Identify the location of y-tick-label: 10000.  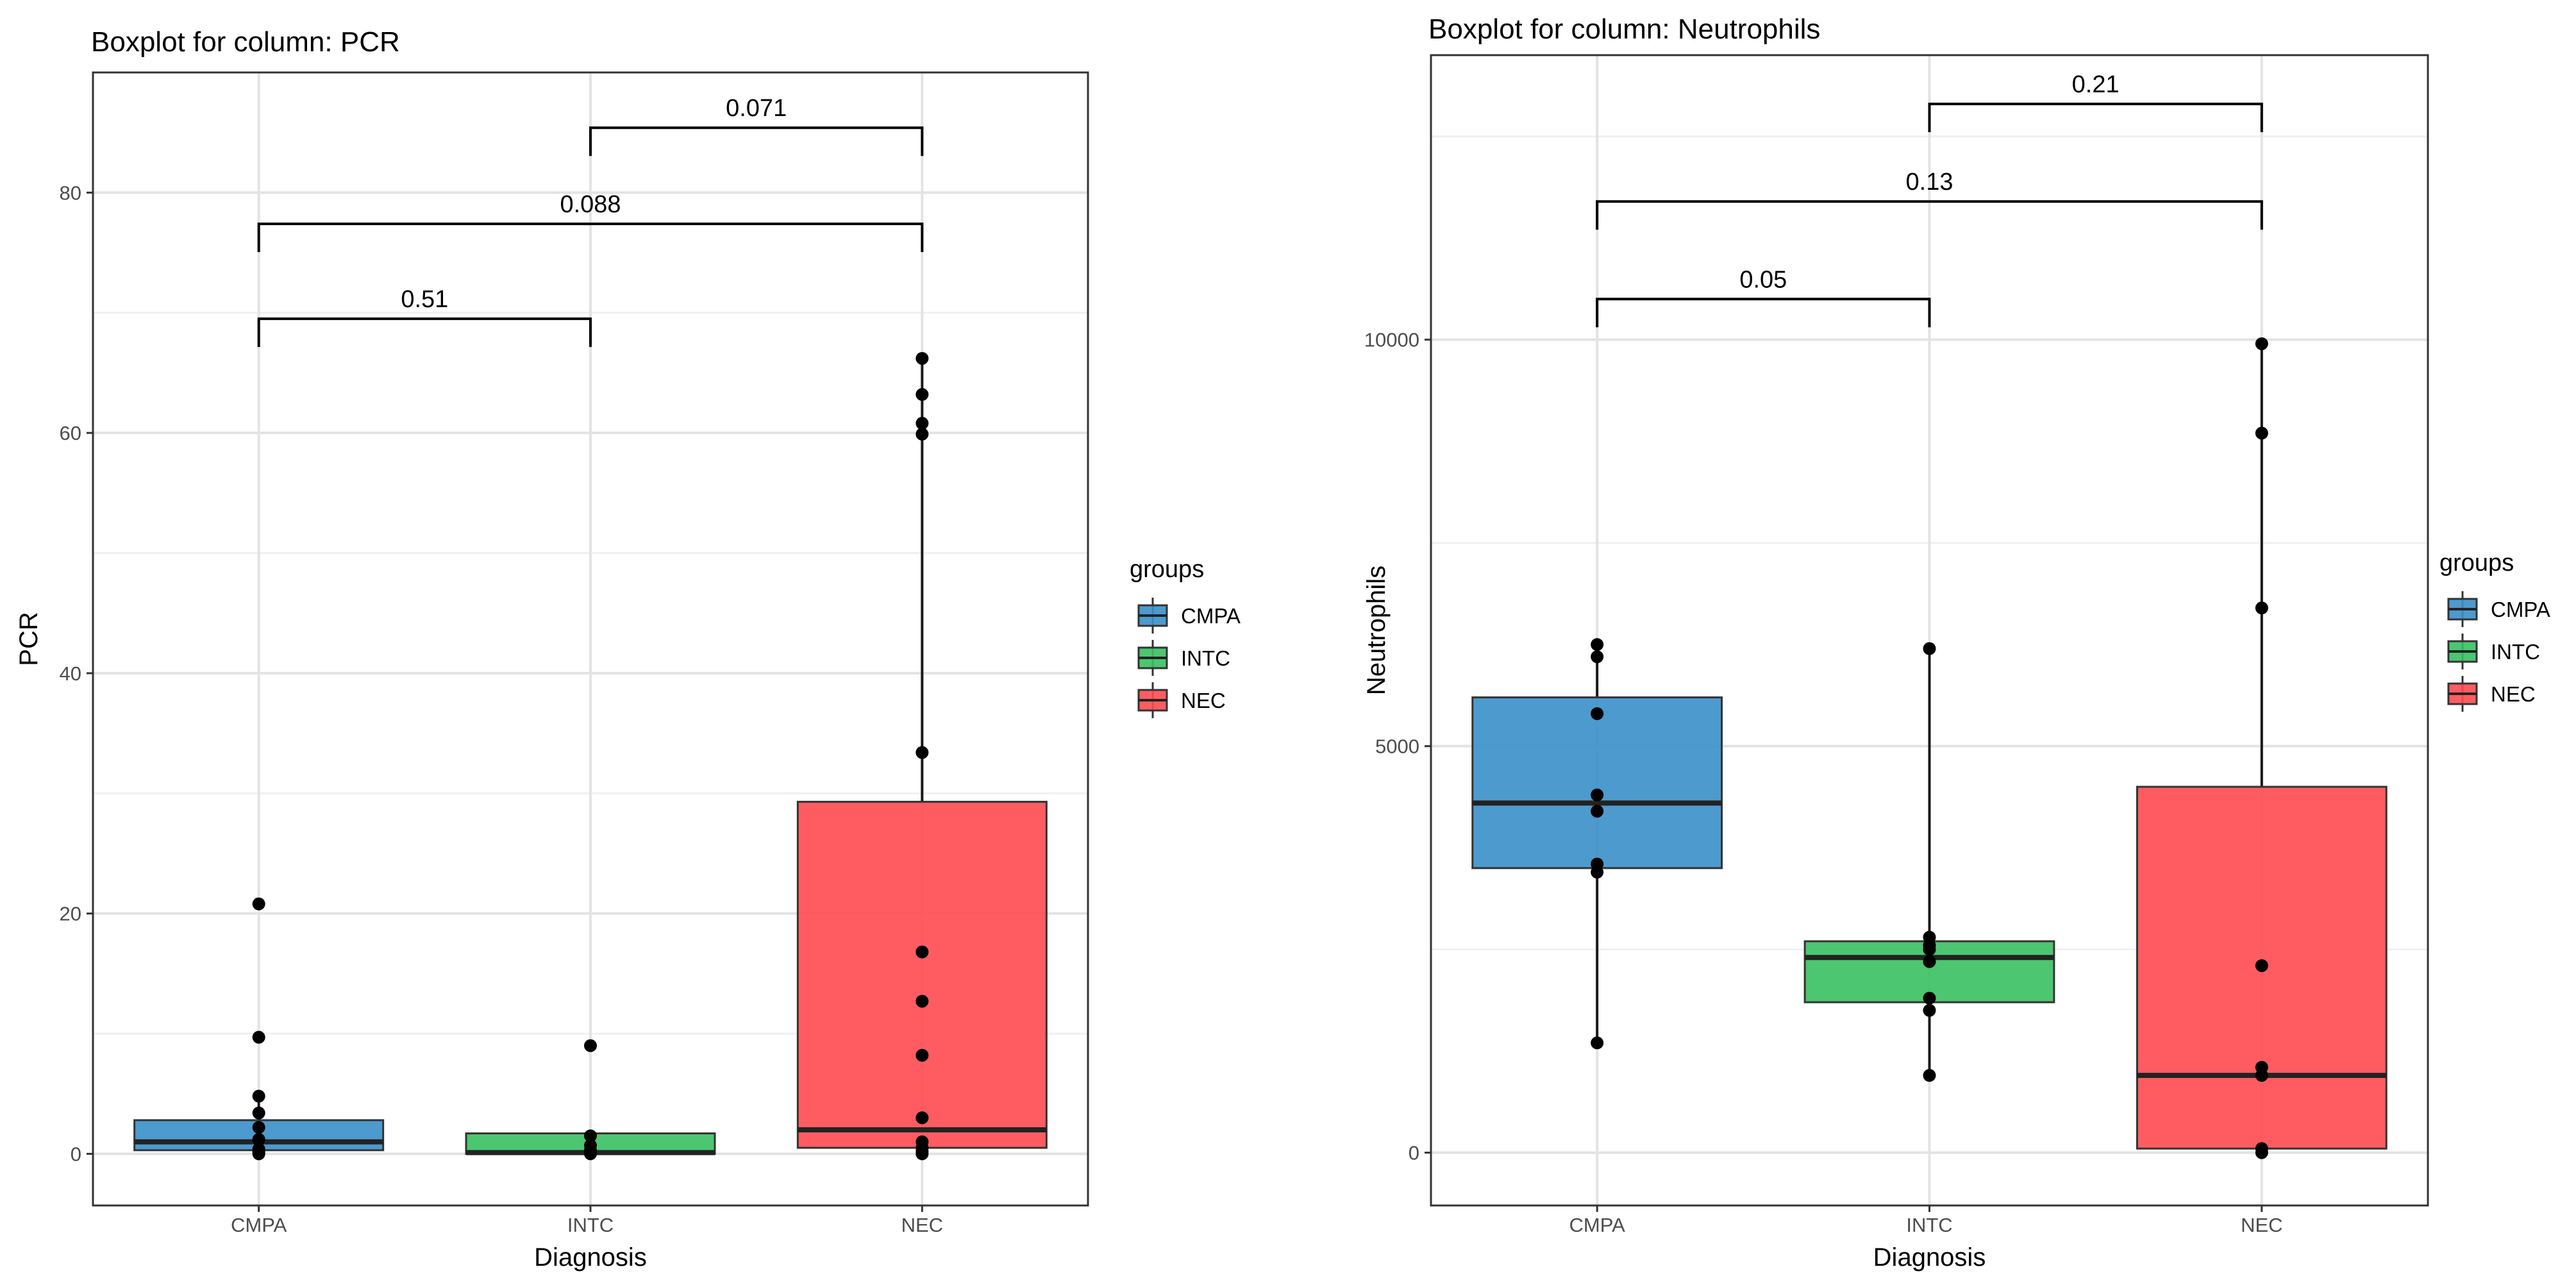
(1391, 340).